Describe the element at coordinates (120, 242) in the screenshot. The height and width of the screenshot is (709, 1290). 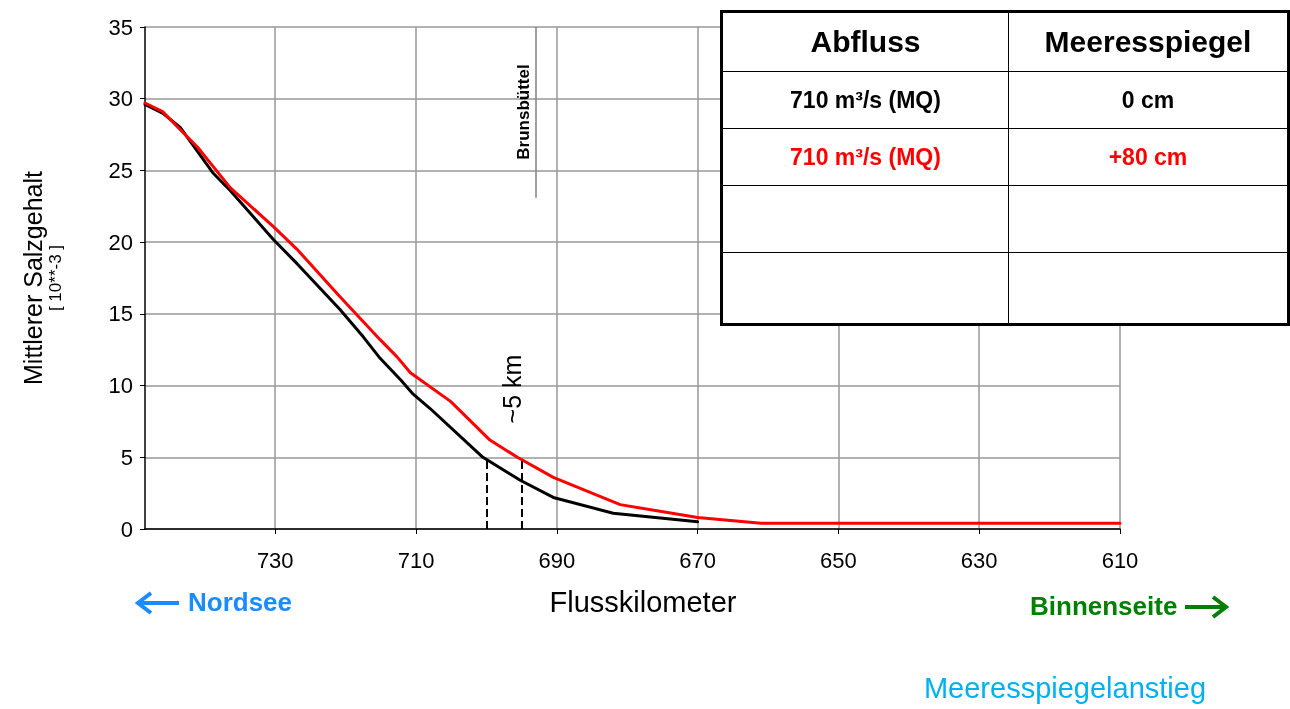
I see `y-tick-label: 20` at that location.